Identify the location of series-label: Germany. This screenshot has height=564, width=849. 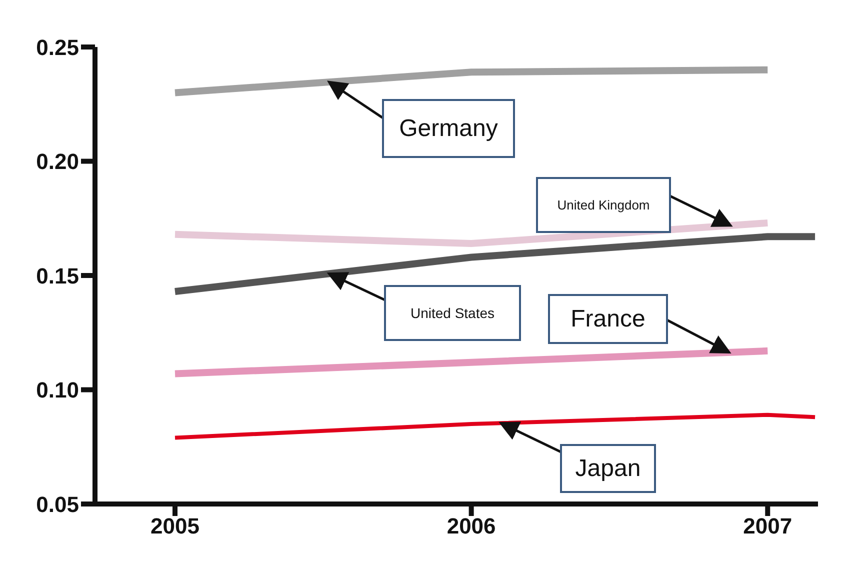
(448, 128).